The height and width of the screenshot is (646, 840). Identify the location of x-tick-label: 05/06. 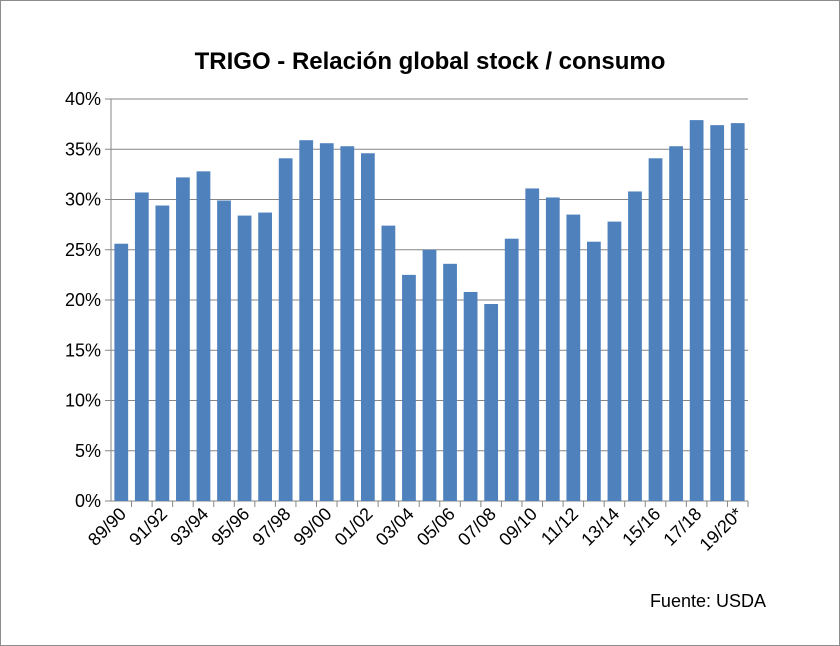
(436, 527).